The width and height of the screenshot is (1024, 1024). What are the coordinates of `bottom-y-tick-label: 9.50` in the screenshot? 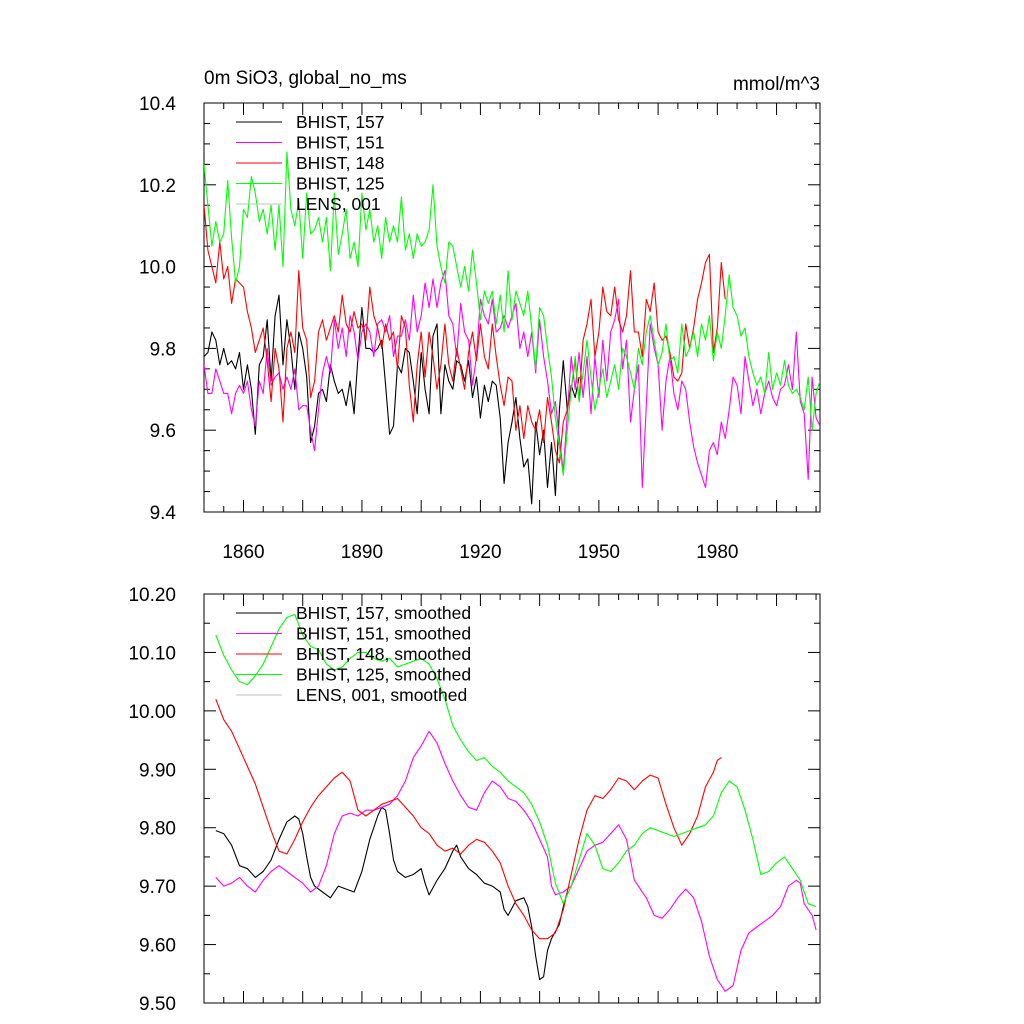 It's located at (157, 1004).